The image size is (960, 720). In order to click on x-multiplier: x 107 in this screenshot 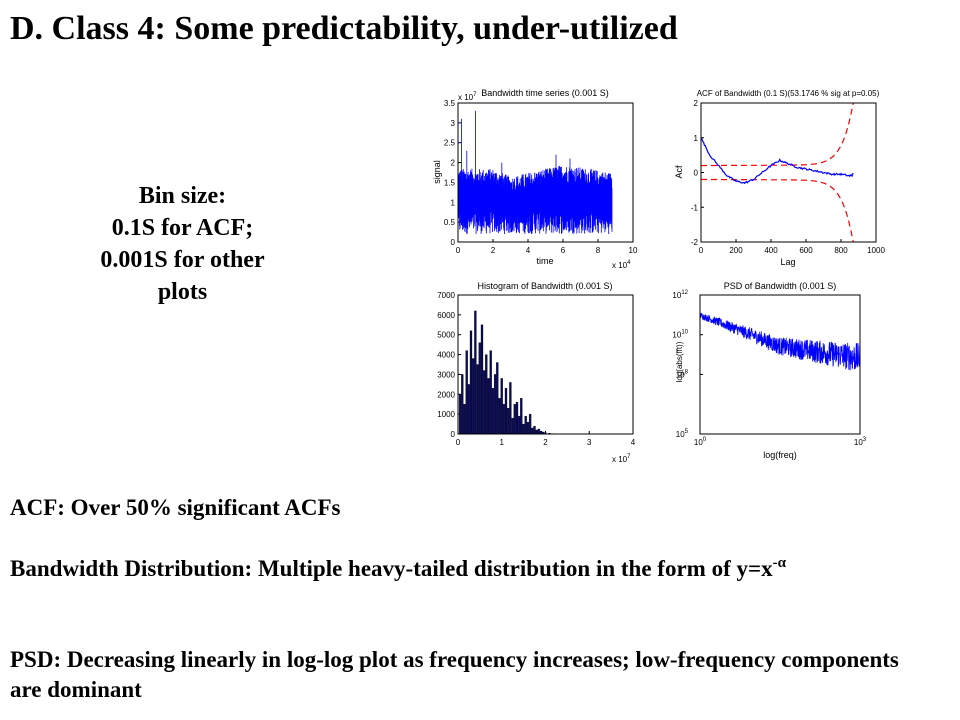, I will do `click(621, 459)`.